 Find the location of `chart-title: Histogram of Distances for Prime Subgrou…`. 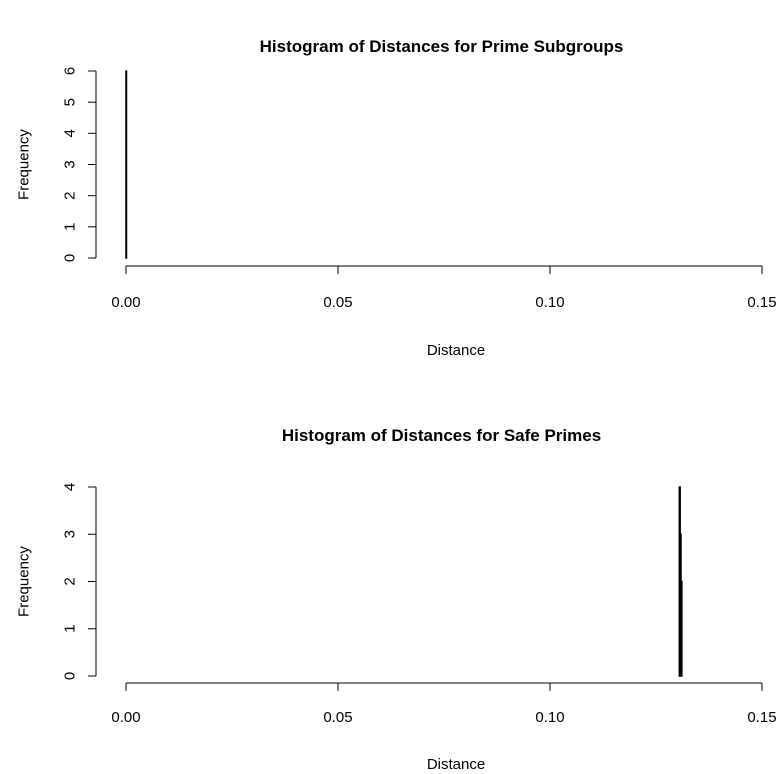

chart-title: Histogram of Distances for Prime Subgrou… is located at coordinates (442, 46).